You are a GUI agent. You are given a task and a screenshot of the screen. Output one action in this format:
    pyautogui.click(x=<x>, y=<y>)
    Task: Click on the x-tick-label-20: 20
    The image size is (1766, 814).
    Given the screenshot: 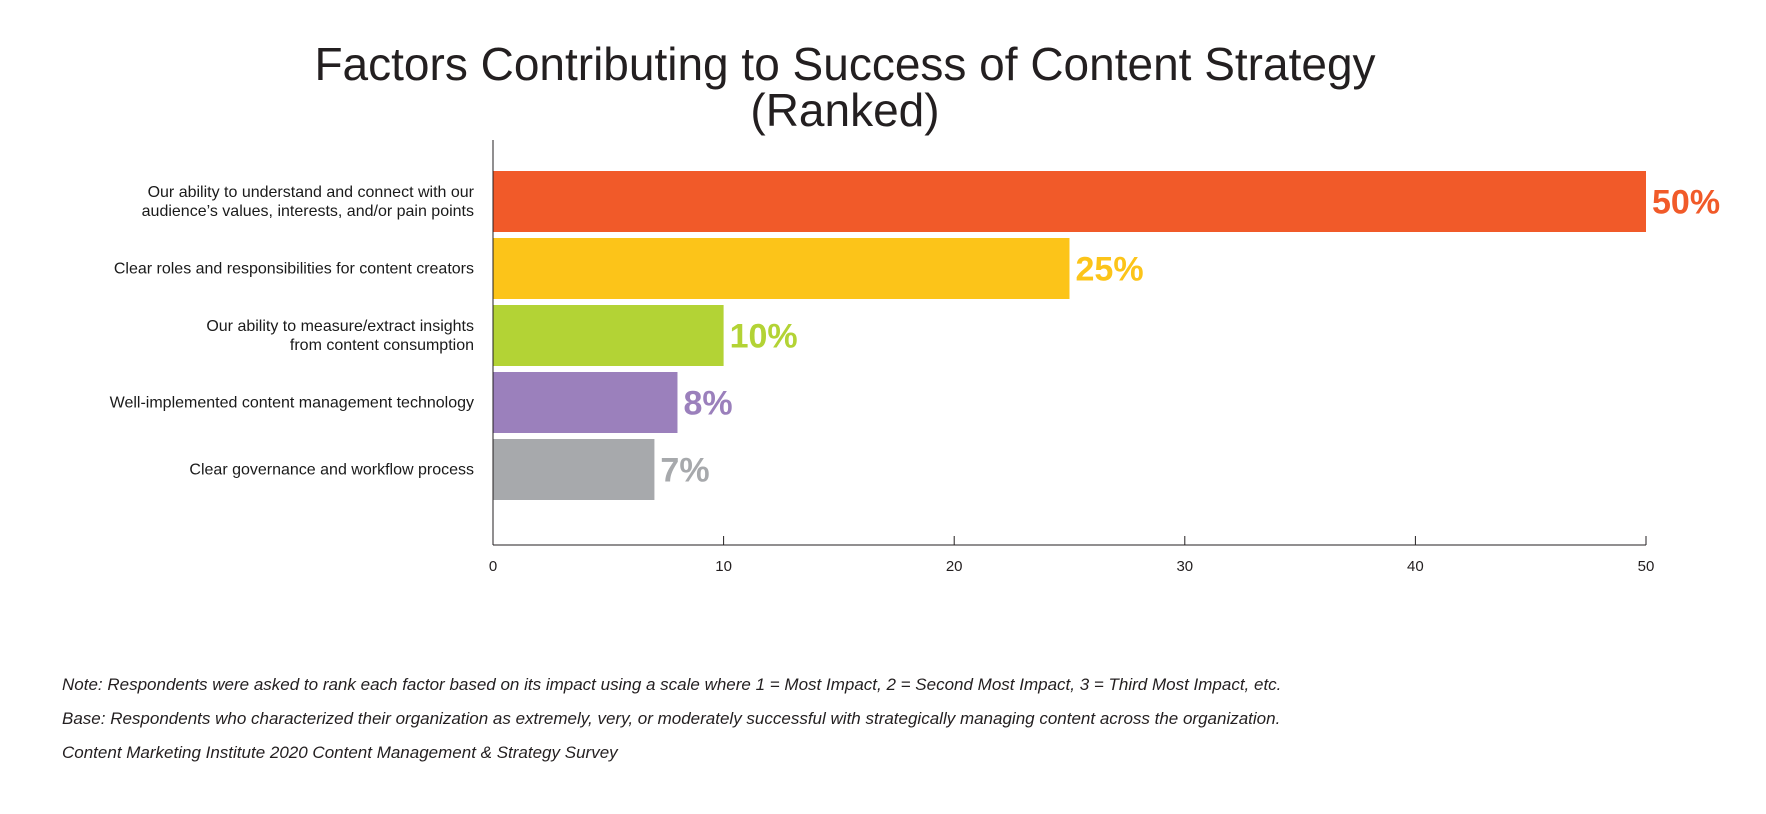 What is the action you would take?
    pyautogui.click(x=954, y=566)
    